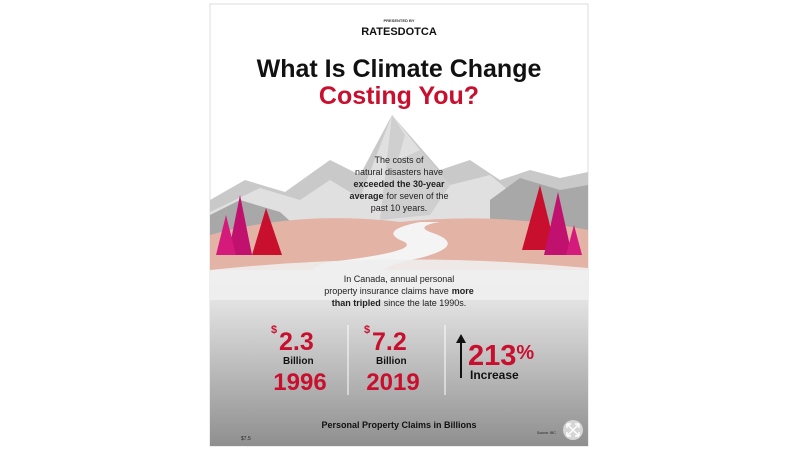 This screenshot has width=800, height=450. What do you see at coordinates (461, 338) in the screenshot?
I see `arrow-head` at bounding box center [461, 338].